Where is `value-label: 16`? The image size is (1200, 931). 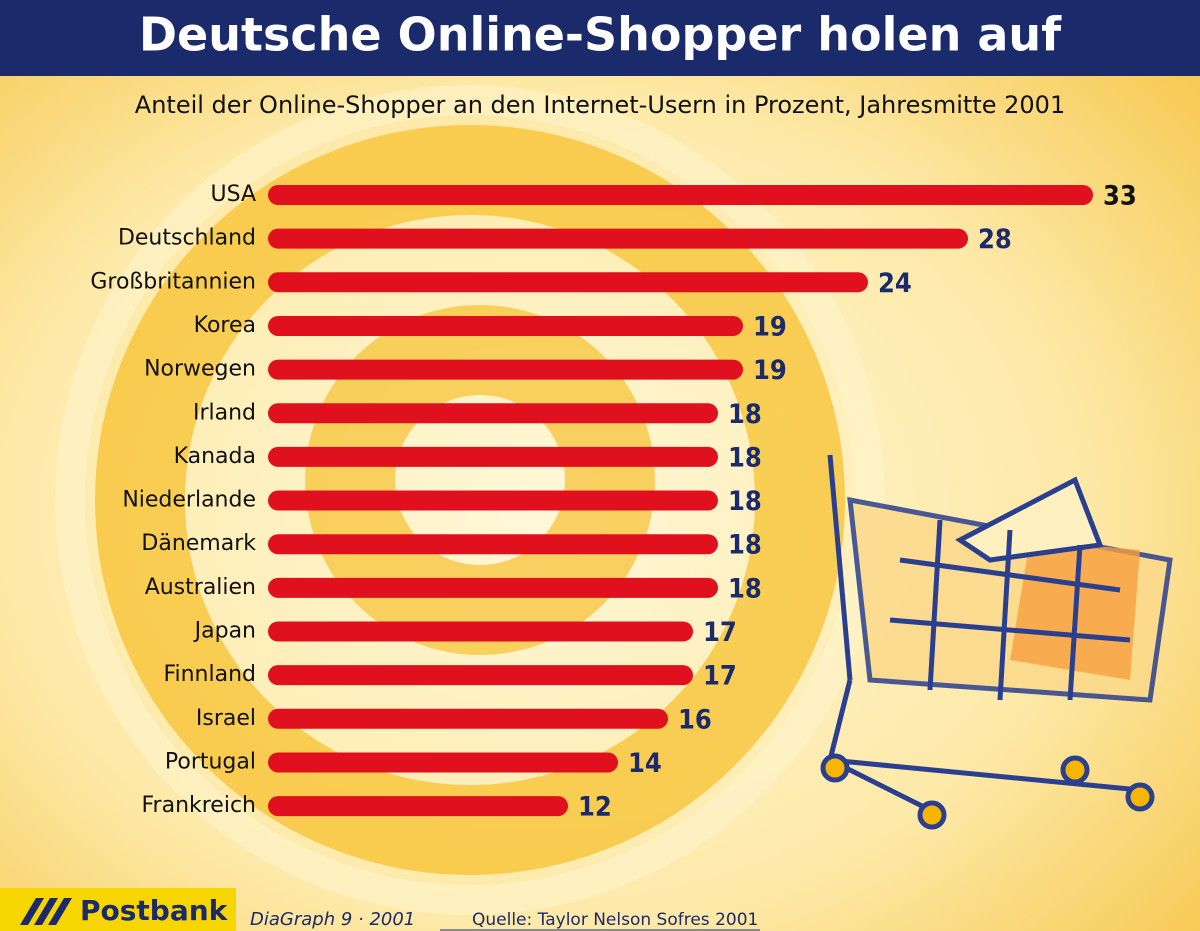 value-label: 16 is located at coordinates (695, 719).